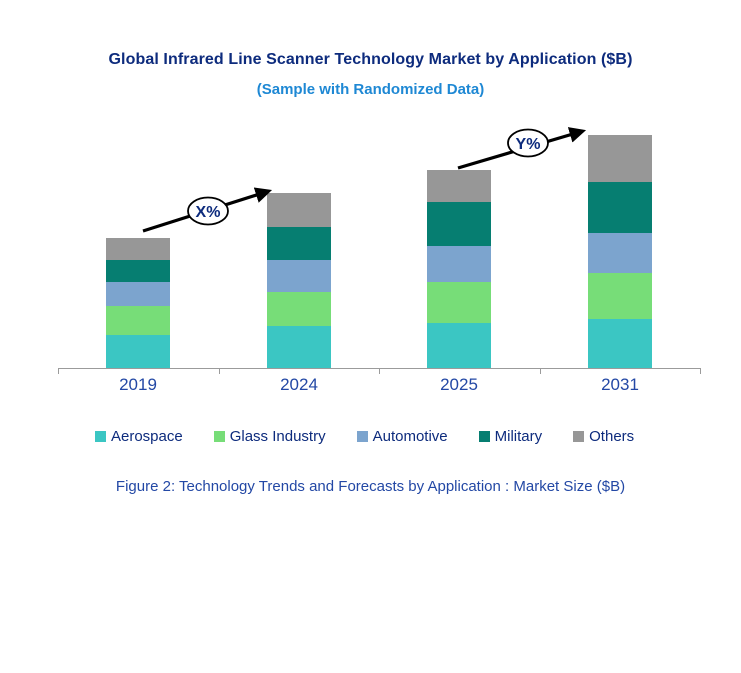 This screenshot has height=673, width=741. Describe the element at coordinates (459, 264) in the screenshot. I see `bar-2025-automotive` at that location.